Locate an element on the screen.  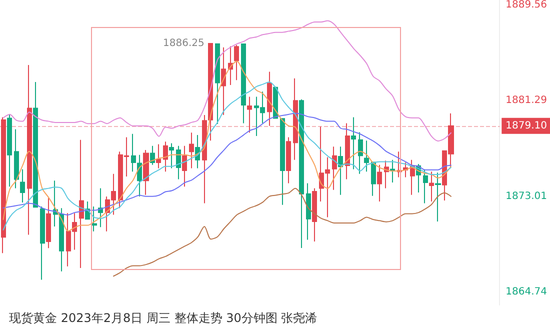
y-tick-label: 1873.01 is located at coordinates (527, 196).